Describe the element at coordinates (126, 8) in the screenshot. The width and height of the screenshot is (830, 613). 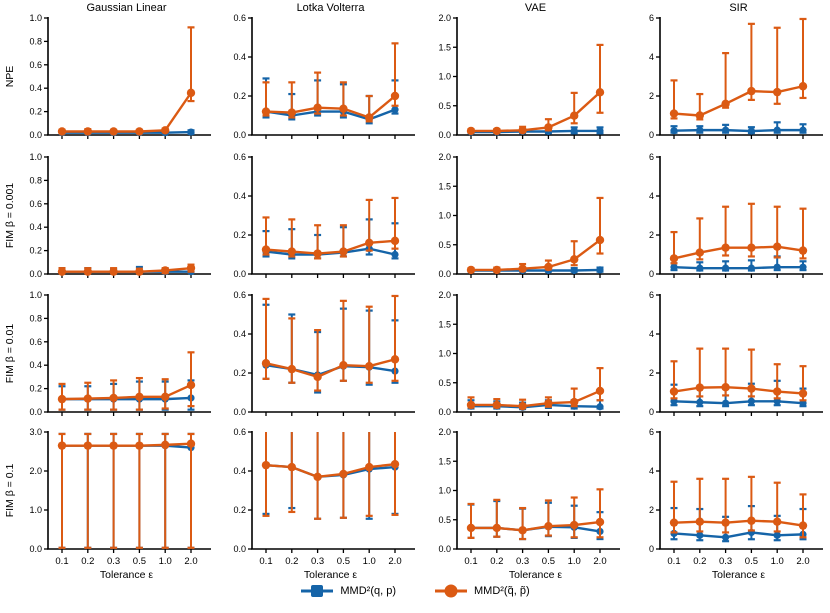
I see `subplot-title: Gaussian Linear` at that location.